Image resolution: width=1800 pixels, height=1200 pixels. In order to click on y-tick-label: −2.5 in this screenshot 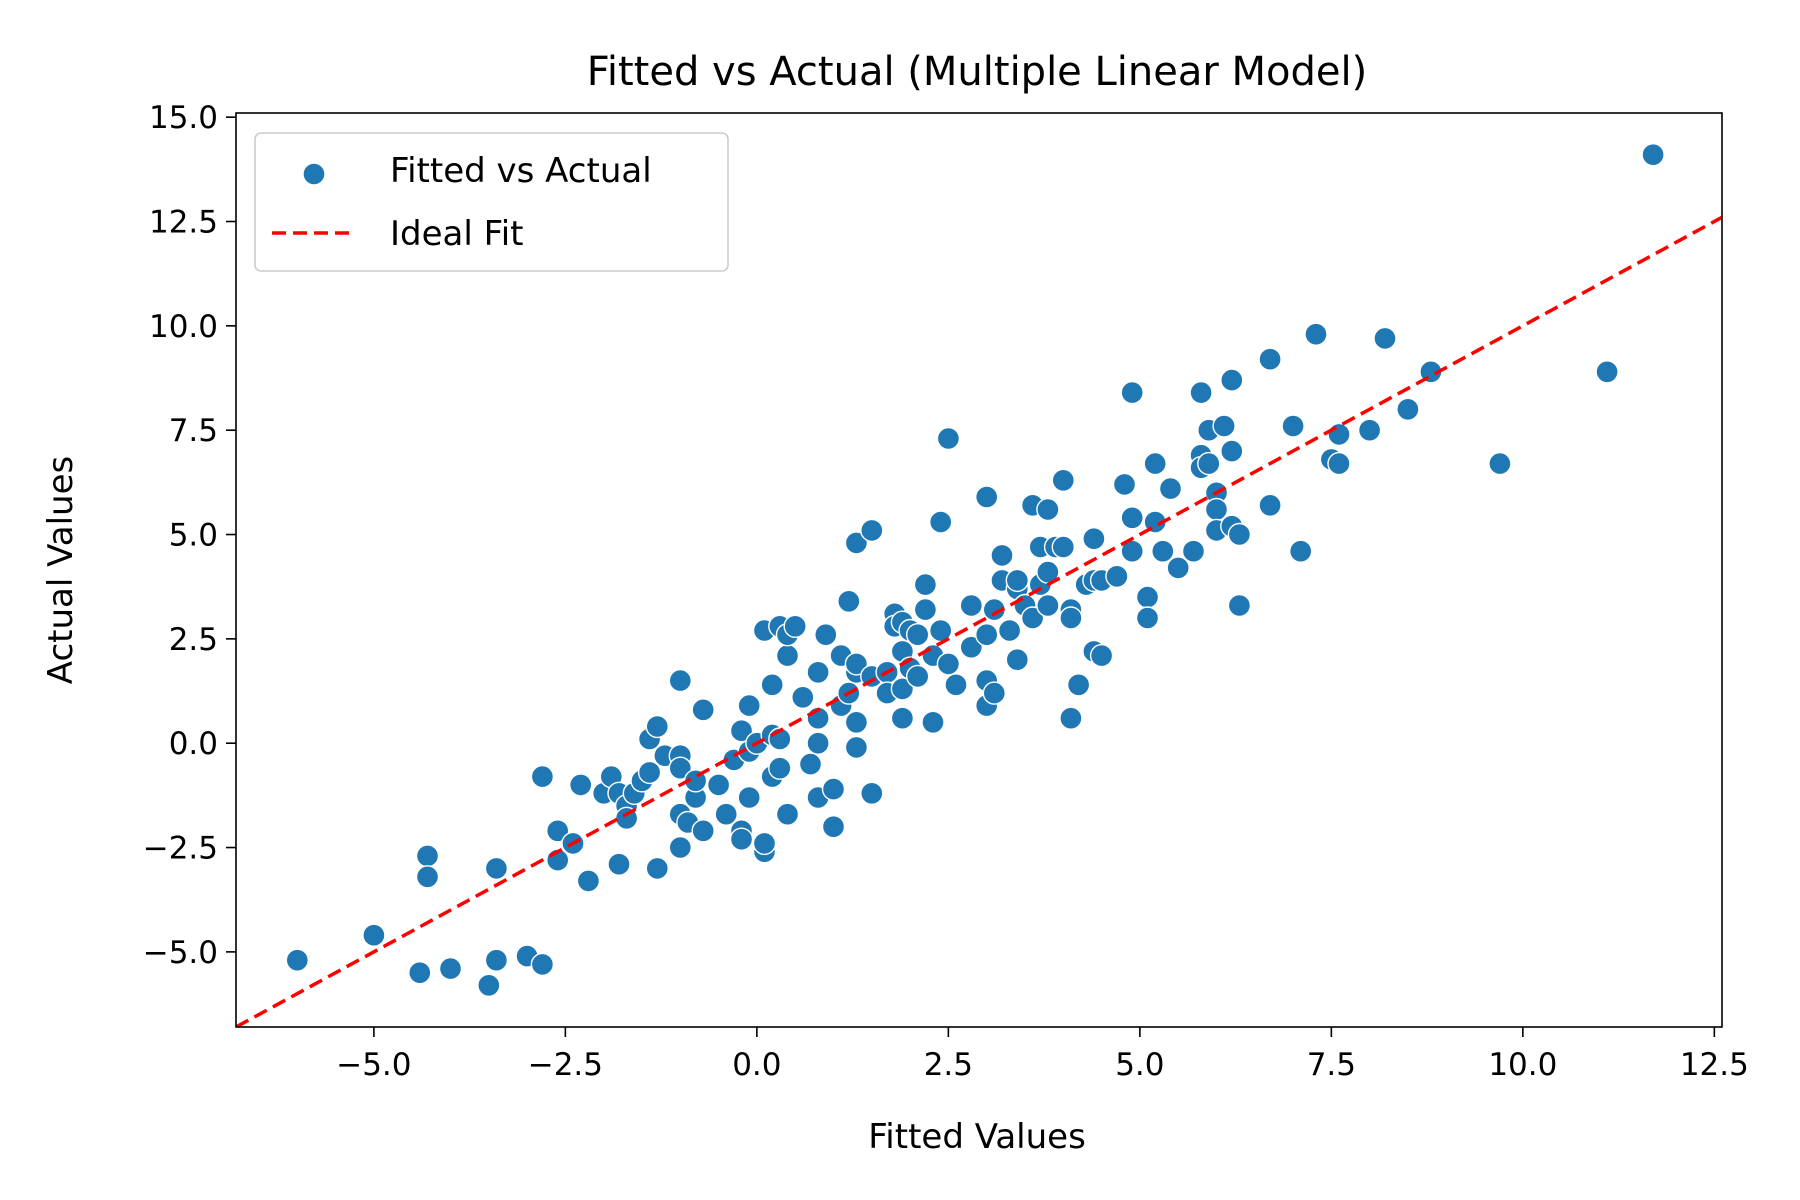, I will do `click(180, 849)`.